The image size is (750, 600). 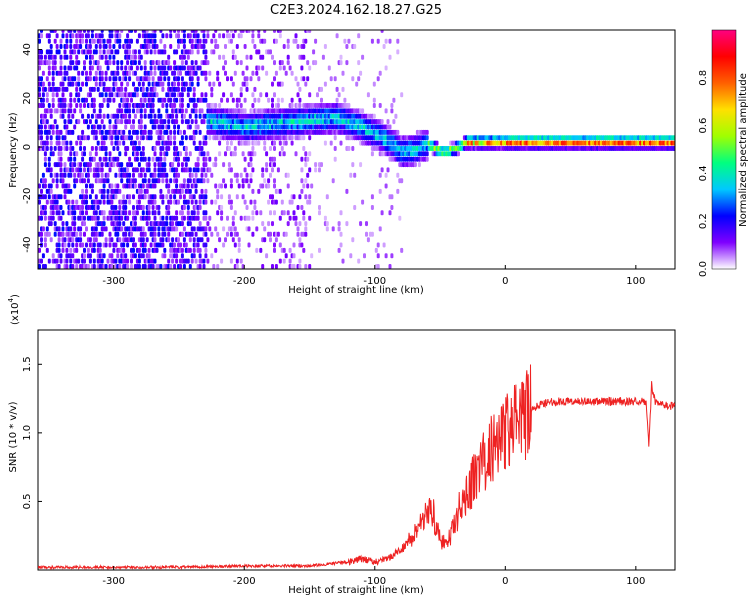 I want to click on spectrogram-x-ticks: -300 -200 -100 0 100, so click(x=373, y=276).